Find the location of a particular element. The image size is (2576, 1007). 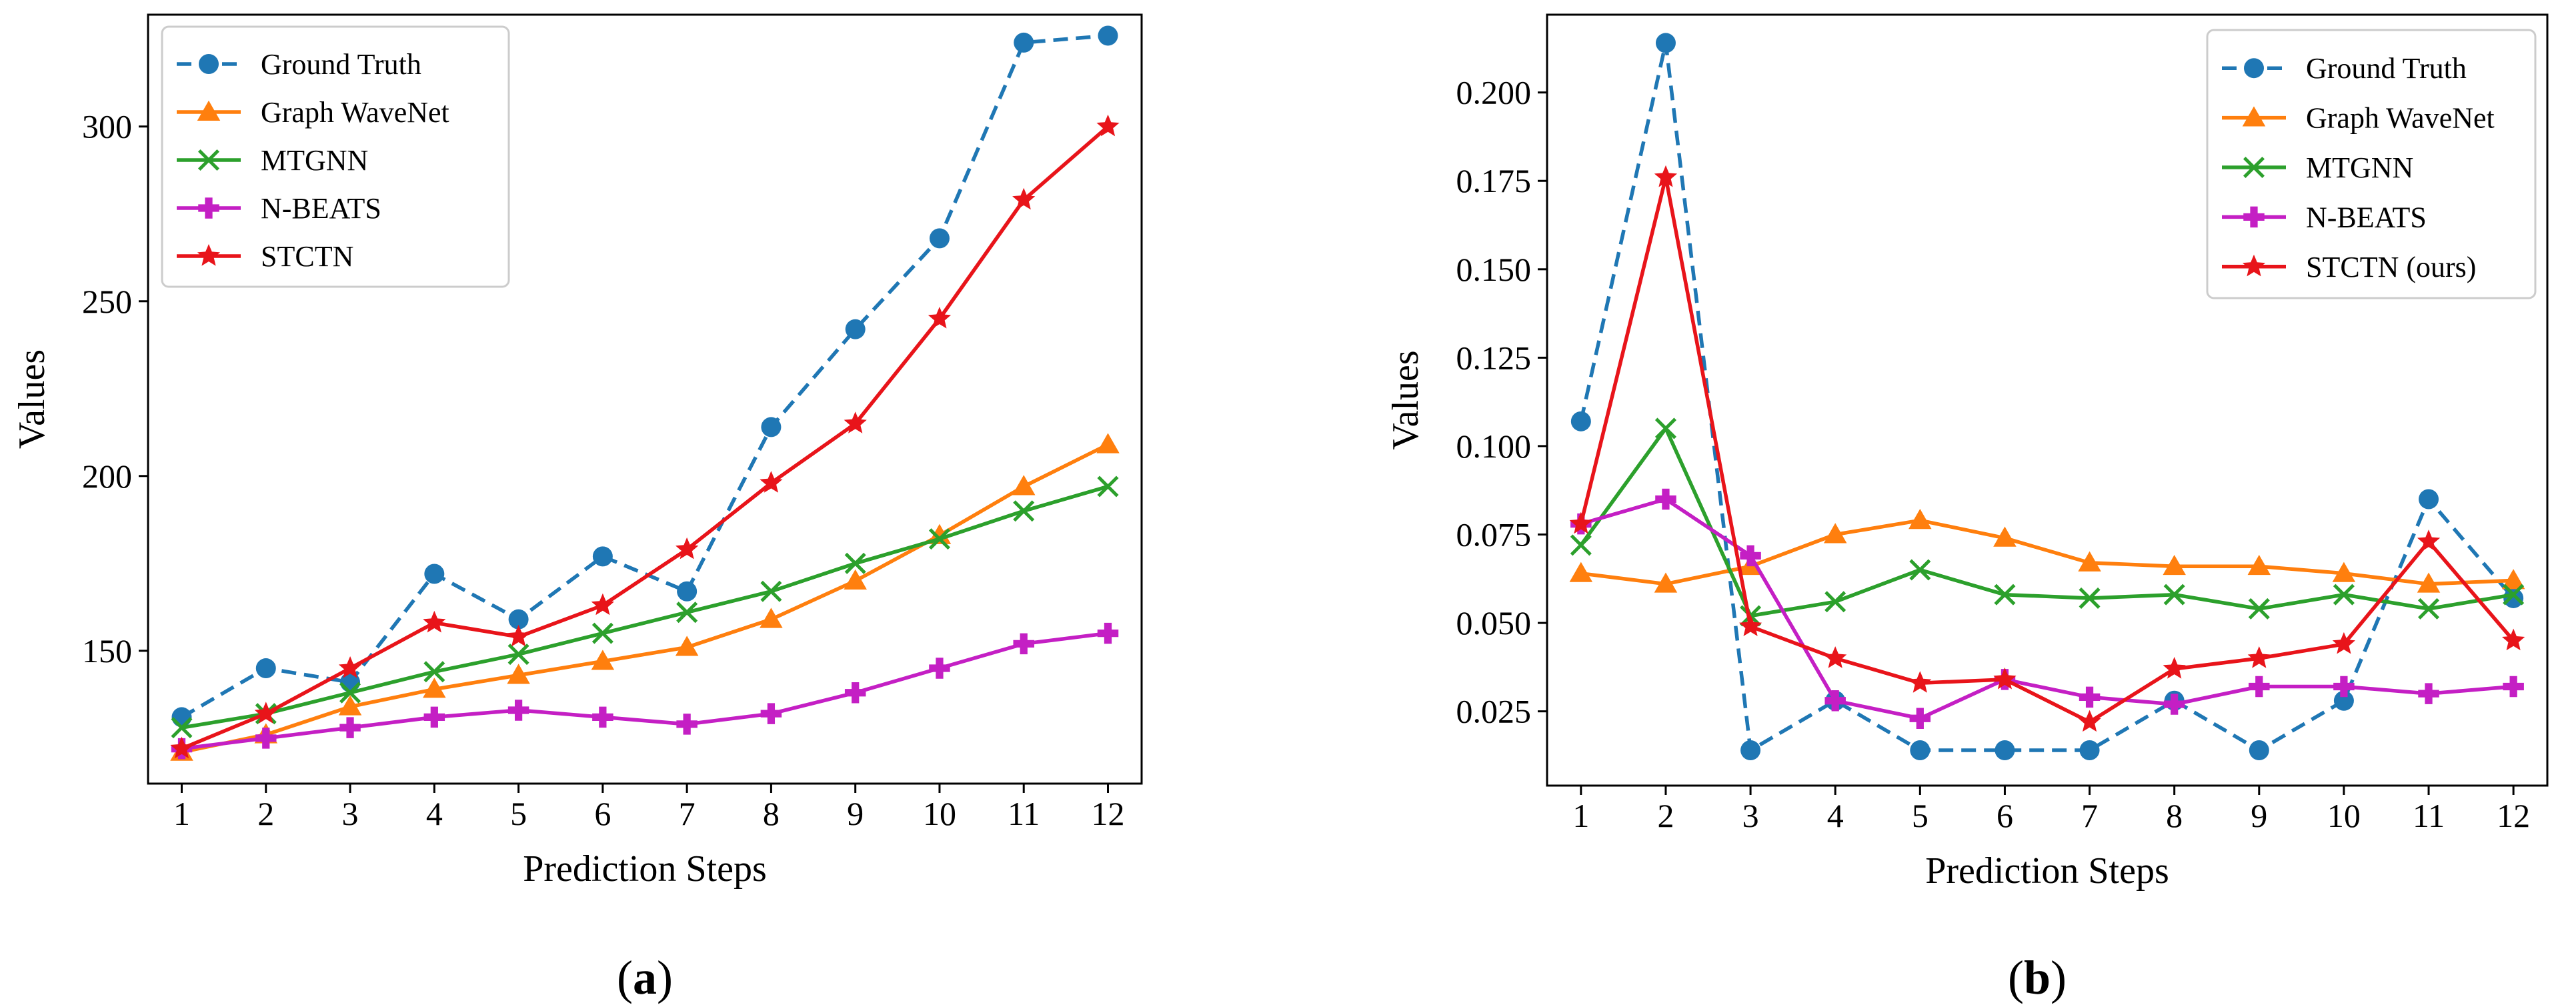

series-graph-wavenet is located at coordinates (645, 597).